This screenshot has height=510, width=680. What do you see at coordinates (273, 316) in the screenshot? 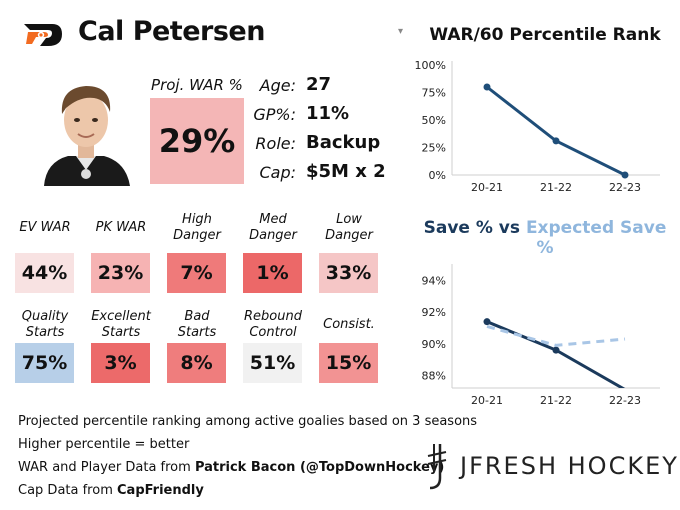
I see `stat-label-line: Rebound` at bounding box center [273, 316].